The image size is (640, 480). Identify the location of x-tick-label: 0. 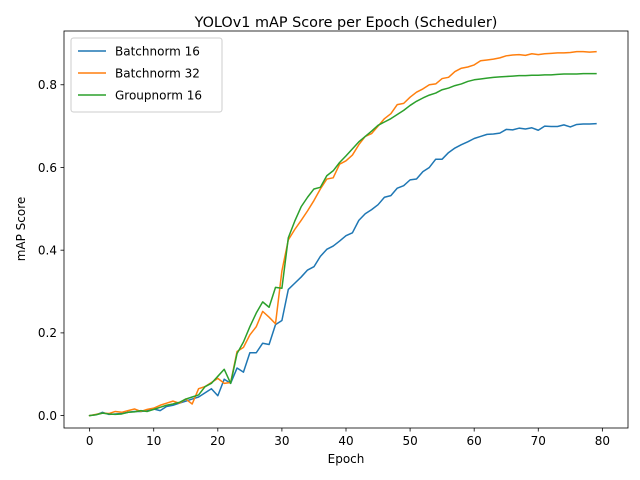
(90, 441).